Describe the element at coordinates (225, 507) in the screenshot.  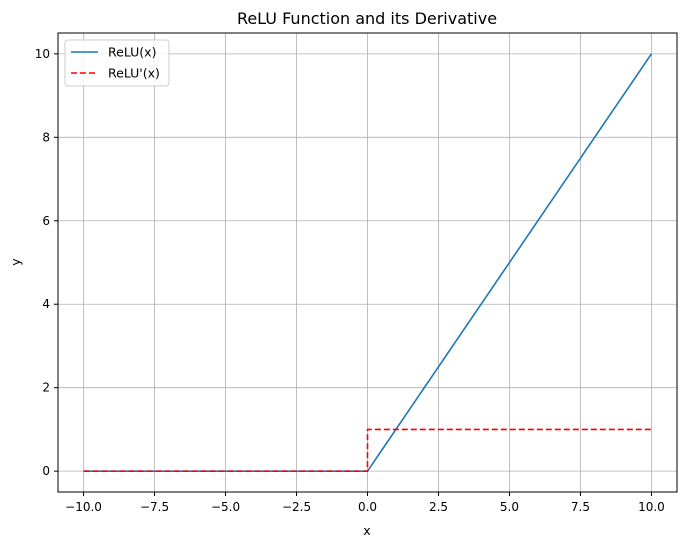
I see `x-tick-label-2: −5.0` at that location.